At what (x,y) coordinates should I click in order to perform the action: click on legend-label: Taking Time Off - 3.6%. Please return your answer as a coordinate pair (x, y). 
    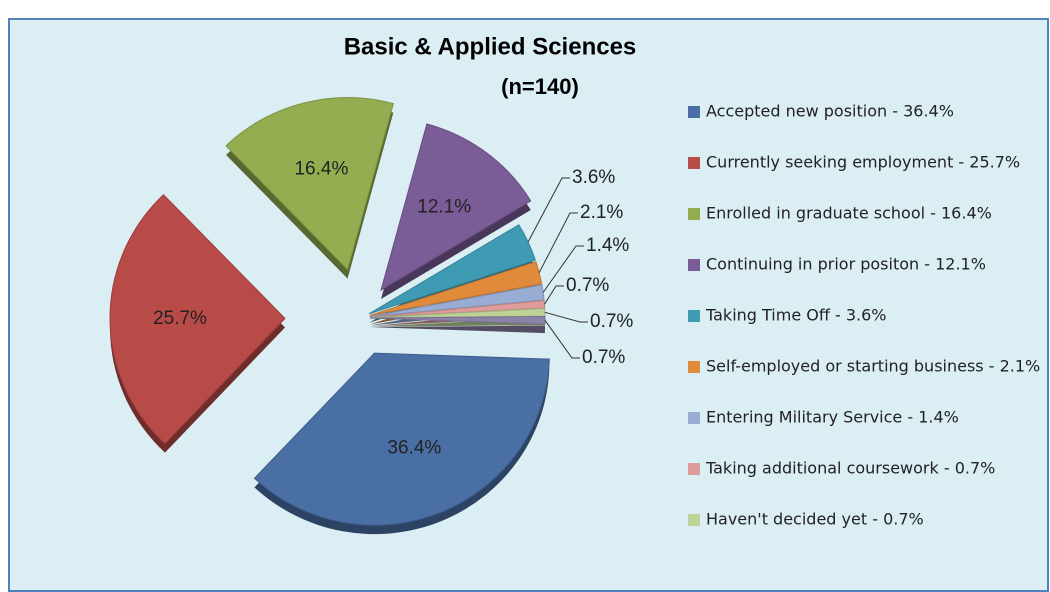
    Looking at the image, I should click on (795, 315).